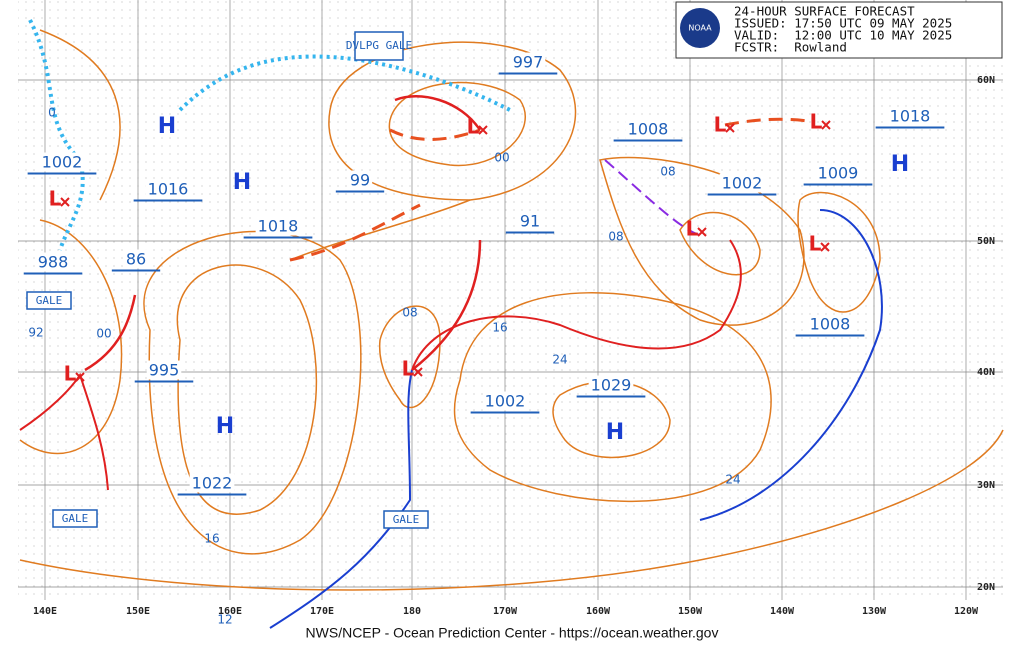 The width and height of the screenshot is (1024, 652). I want to click on header-line: ISSUED: 17:50 UTC 09 MAY 2025, so click(843, 23).